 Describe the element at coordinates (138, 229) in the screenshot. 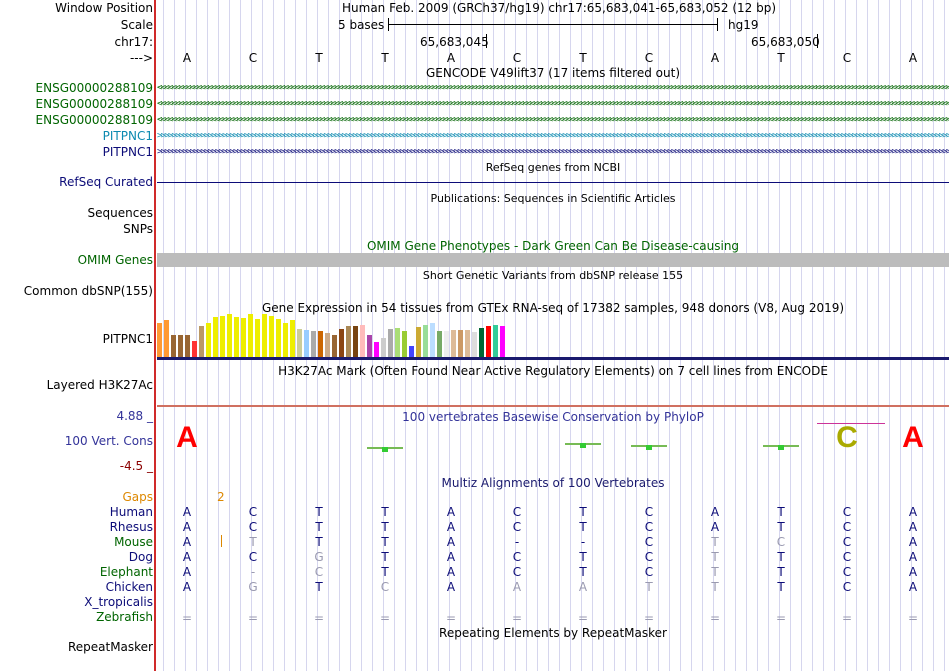

I see `publications-snps-label: SNPs` at that location.